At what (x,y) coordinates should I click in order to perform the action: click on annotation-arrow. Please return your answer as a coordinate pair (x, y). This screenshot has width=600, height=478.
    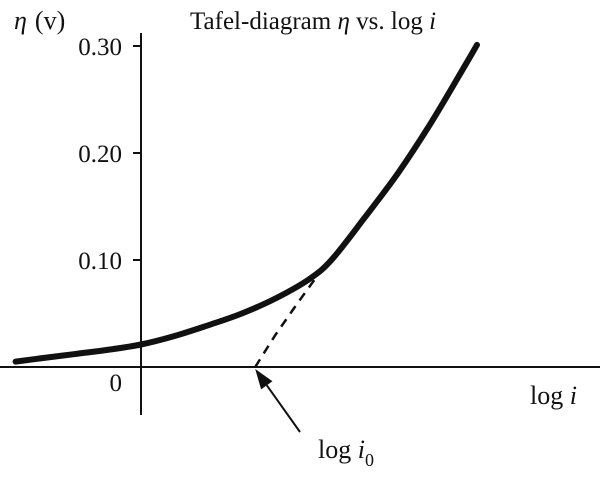
    Looking at the image, I should click on (278, 401).